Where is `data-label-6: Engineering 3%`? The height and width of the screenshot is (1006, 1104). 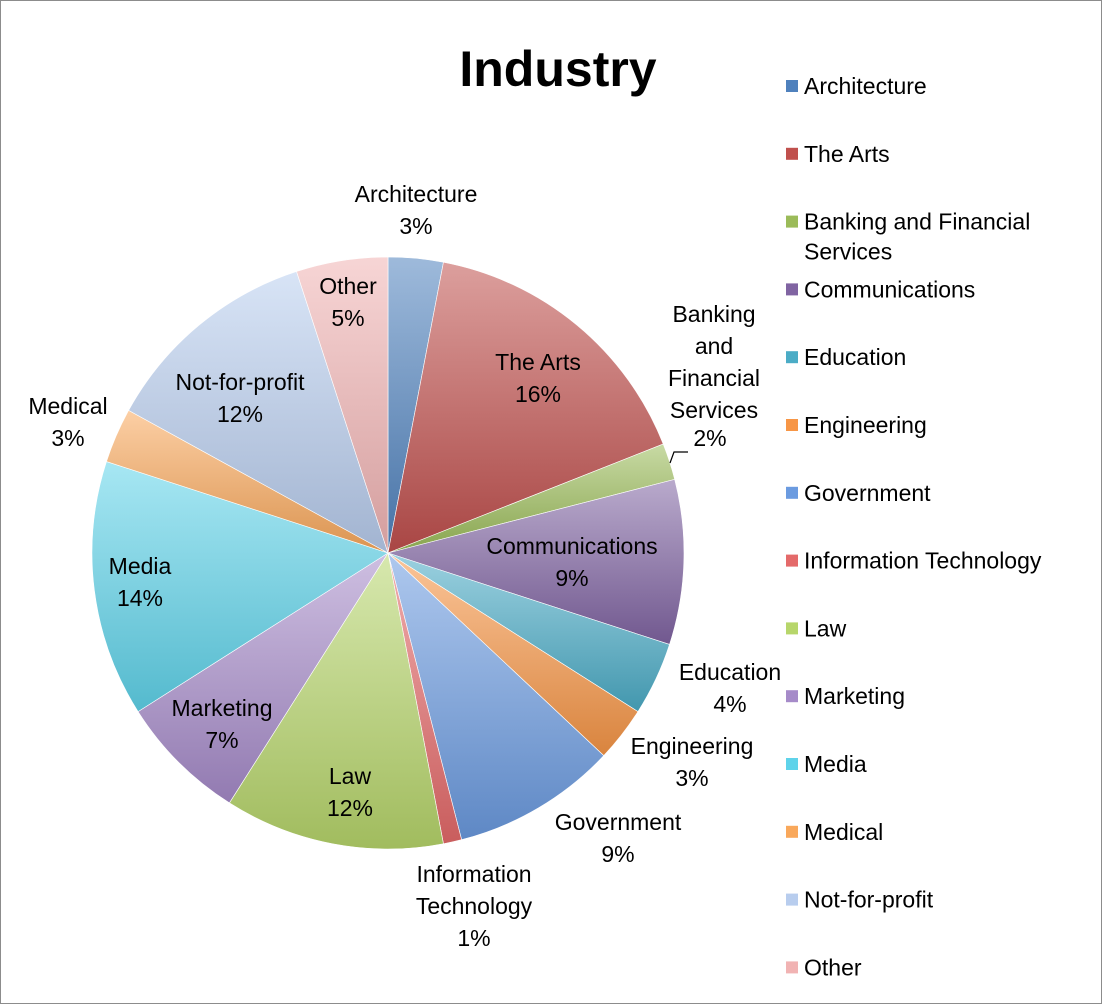
data-label-6: Engineering 3% is located at coordinates (692, 762).